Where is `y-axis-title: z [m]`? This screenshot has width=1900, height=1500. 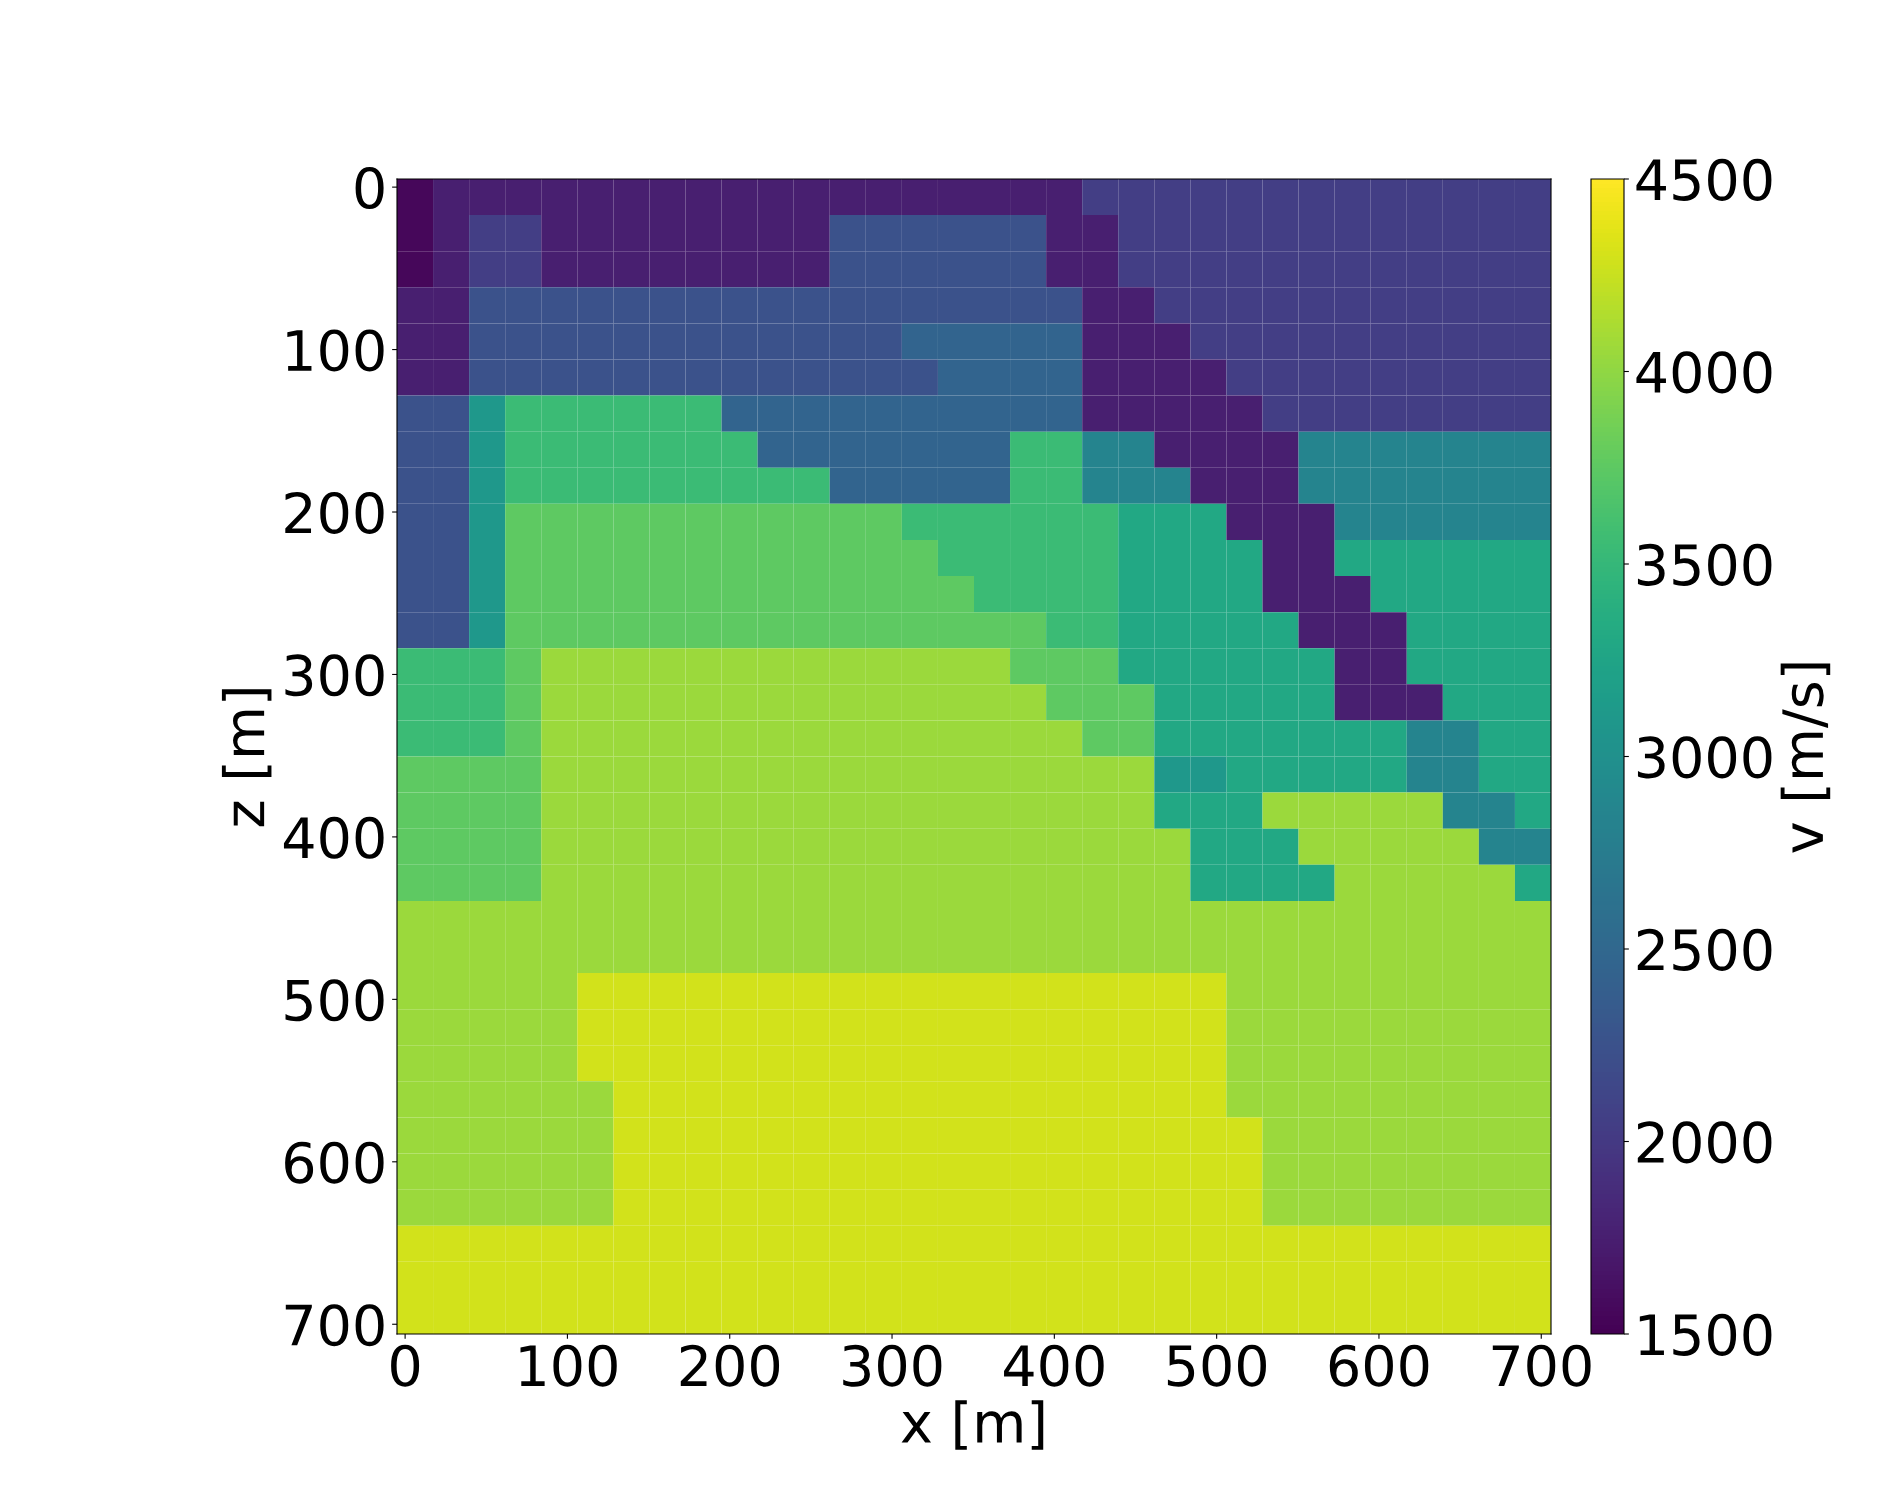
y-axis-title: z [m] is located at coordinates (246, 758).